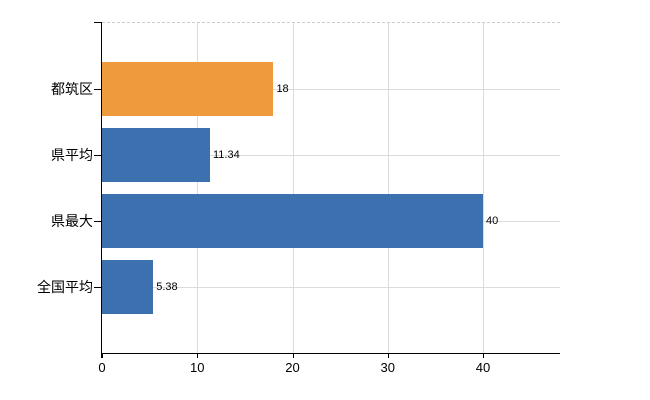 This screenshot has height=400, width=650. What do you see at coordinates (197, 367) in the screenshot?
I see `x-tick-label: 10` at bounding box center [197, 367].